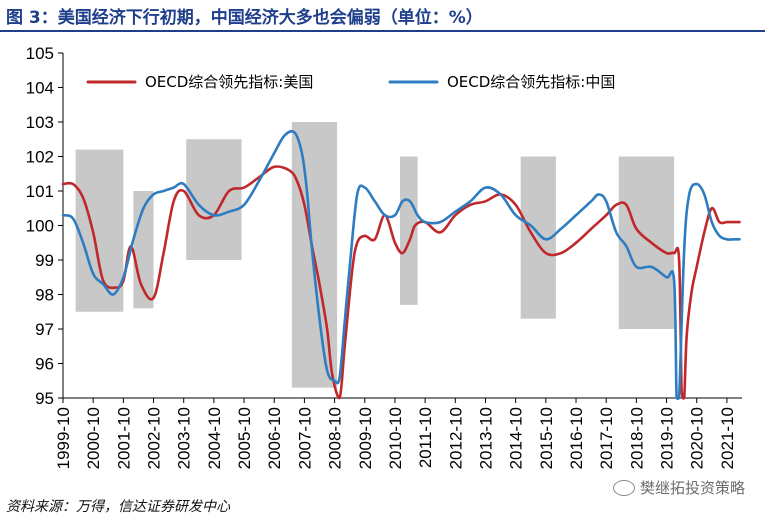 Image resolution: width=765 pixels, height=521 pixels. Describe the element at coordinates (184, 438) in the screenshot. I see `x-tick-label: 2003-10` at that location.